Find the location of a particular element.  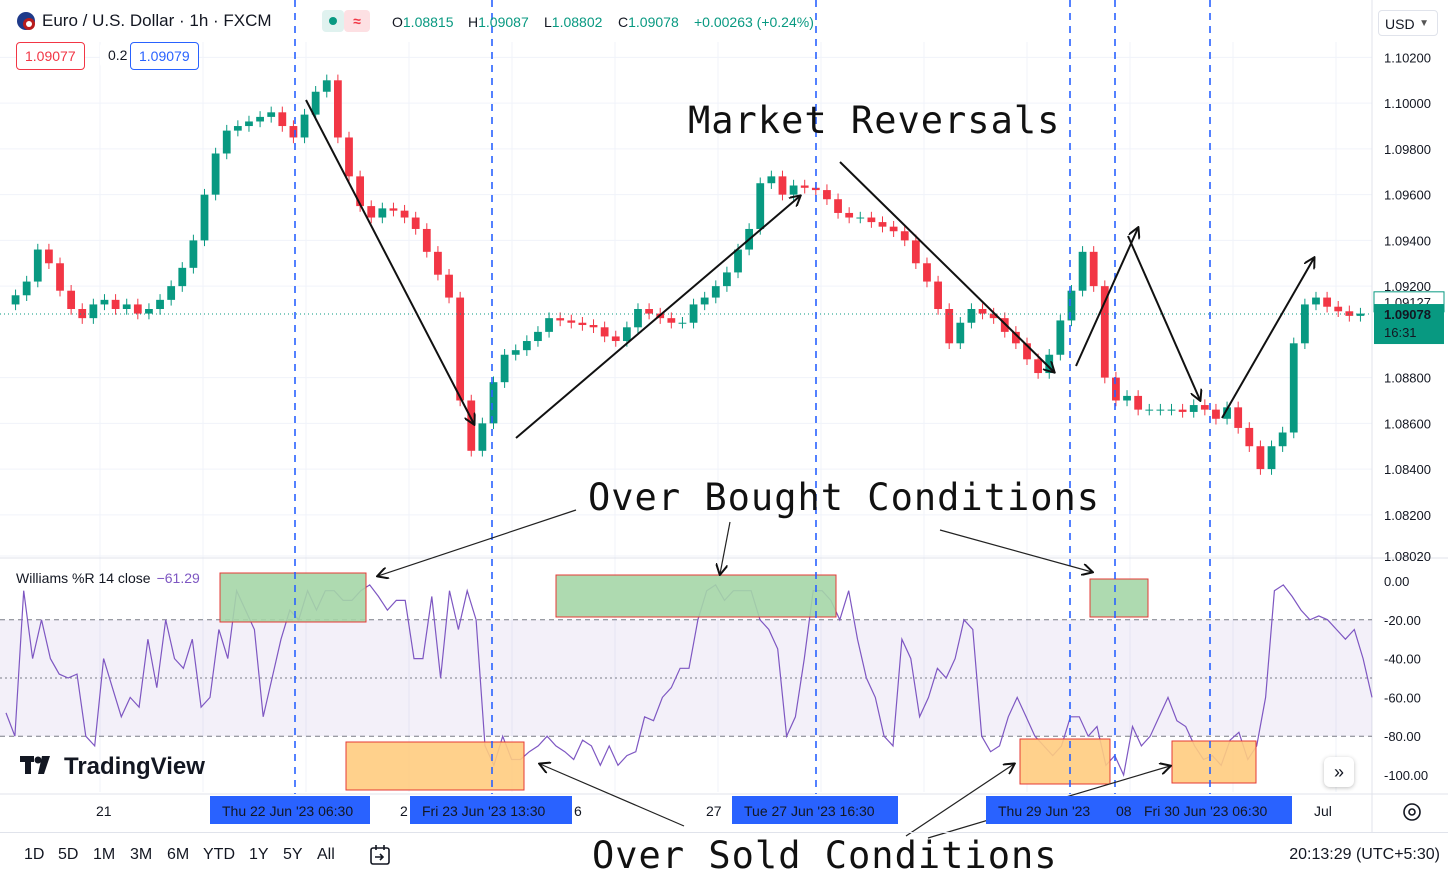

symbol-title: Euro / U.S. Dollar · 1h · FXCM is located at coordinates (157, 20).